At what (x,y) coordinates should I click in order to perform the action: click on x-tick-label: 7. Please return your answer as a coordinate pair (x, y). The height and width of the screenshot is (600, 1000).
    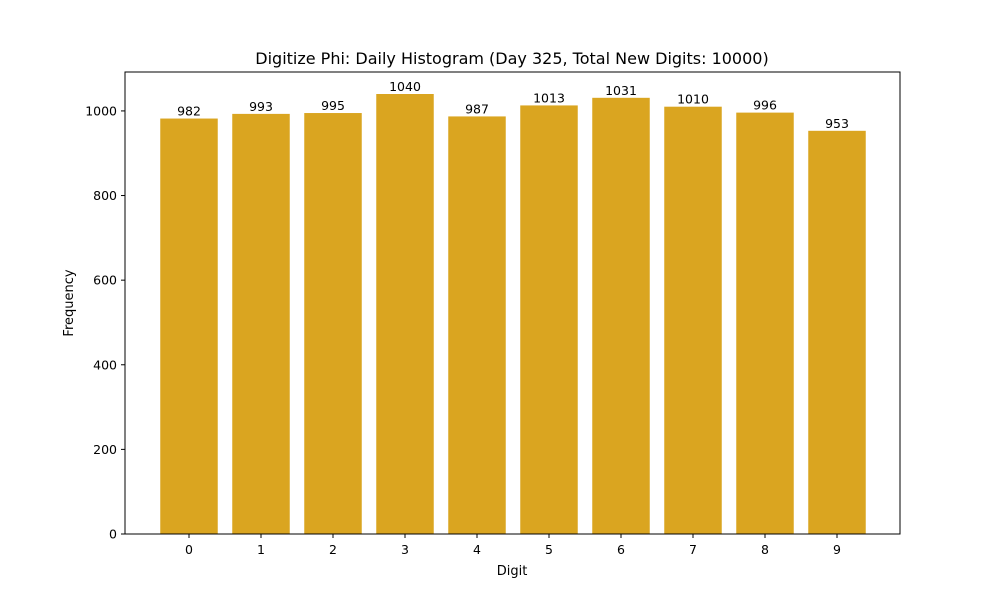
    Looking at the image, I should click on (693, 549).